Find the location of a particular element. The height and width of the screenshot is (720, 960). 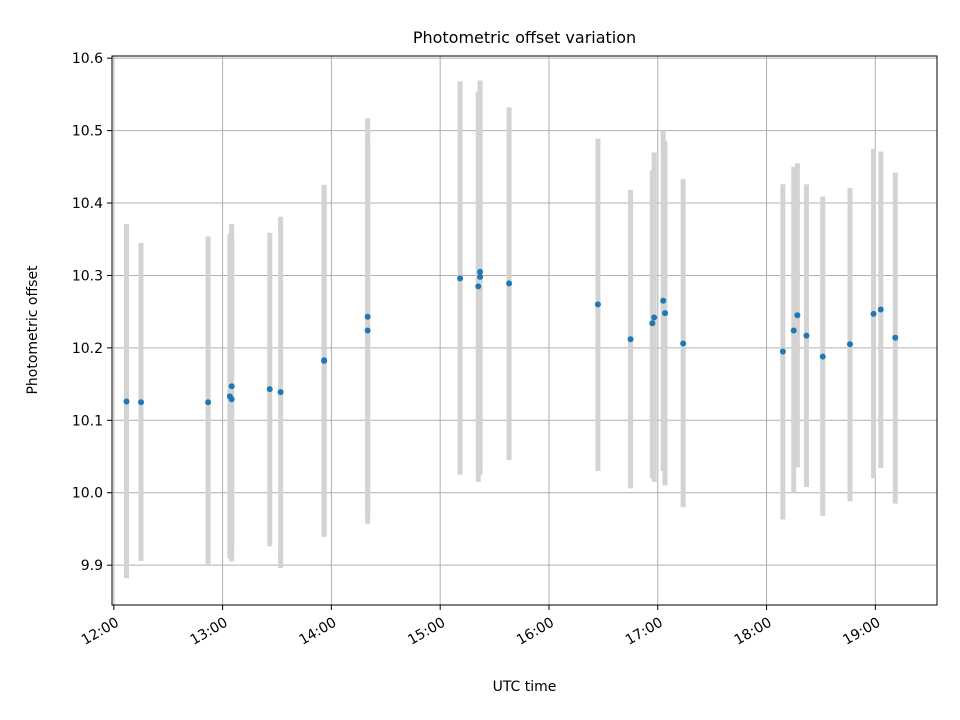

y-tick-label: 10.0 is located at coordinates (87, 494).